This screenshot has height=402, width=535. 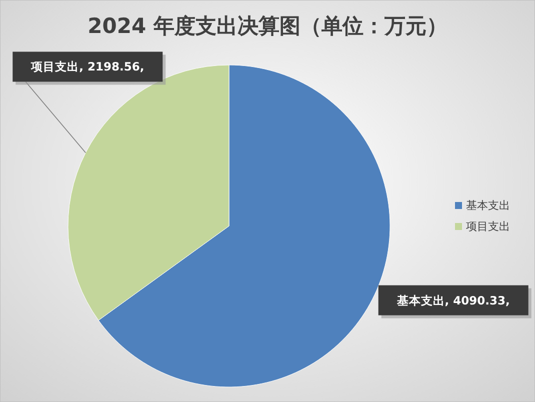 What do you see at coordinates (488, 226) in the screenshot?
I see `legend-label: 项目支出` at bounding box center [488, 226].